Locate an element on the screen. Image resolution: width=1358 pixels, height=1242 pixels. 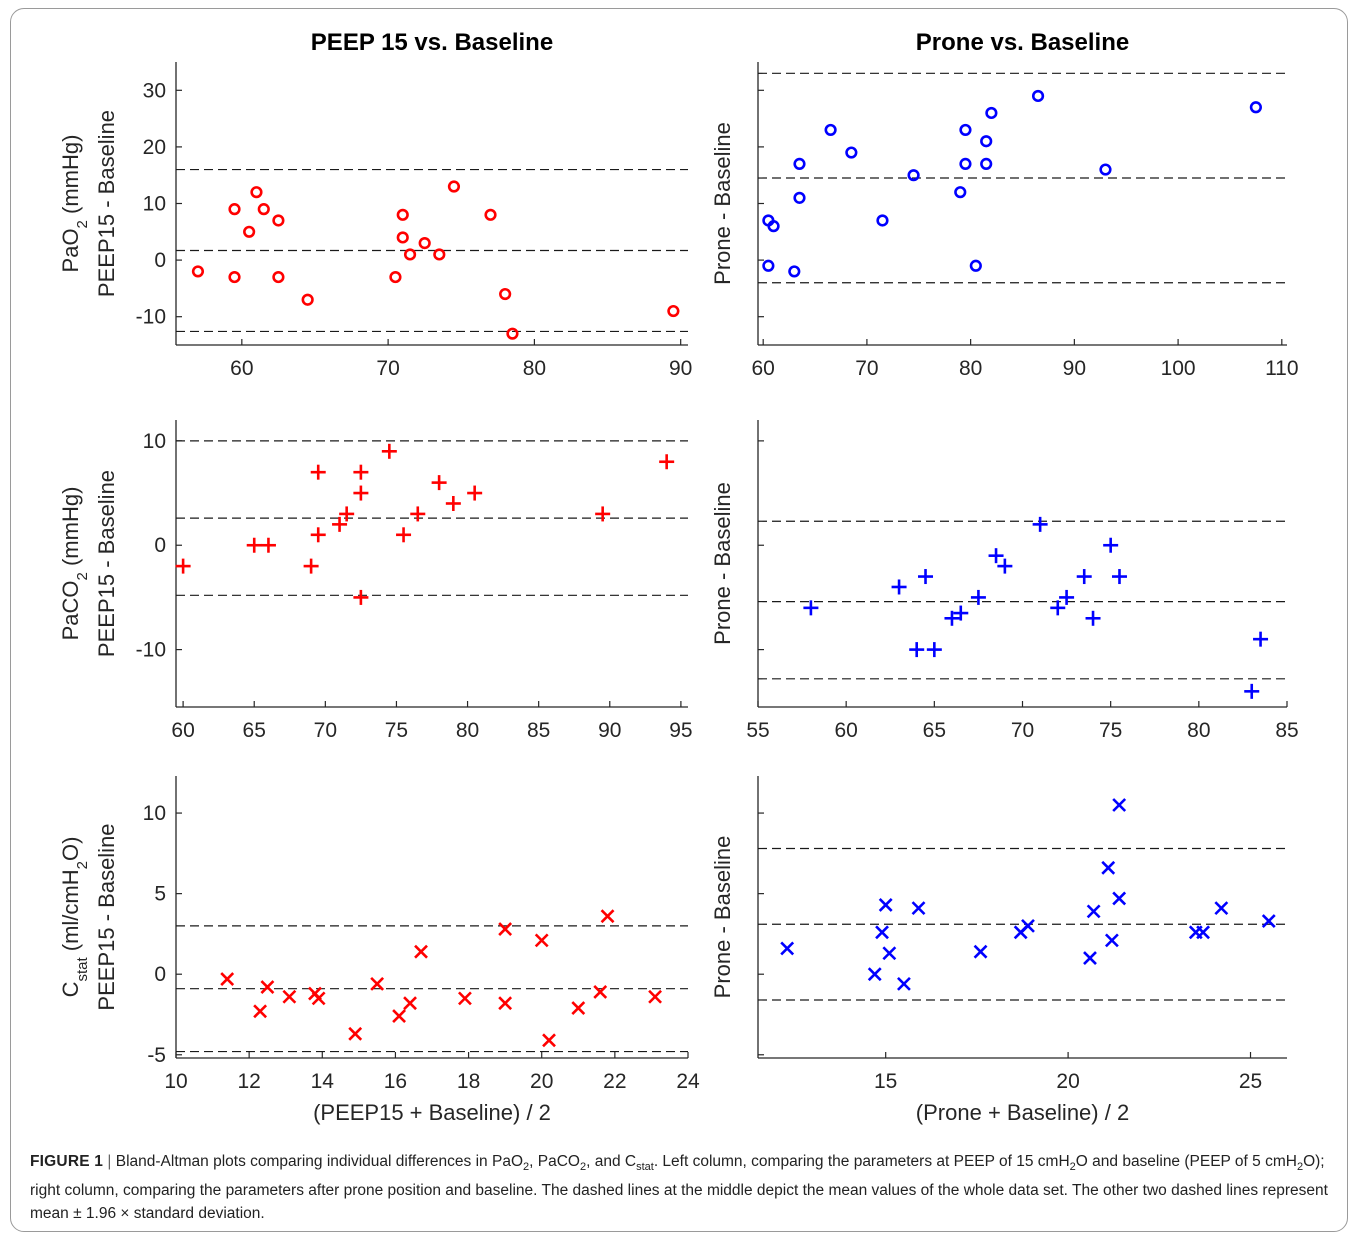
x-tick-label: 14 is located at coordinates (323, 1081).